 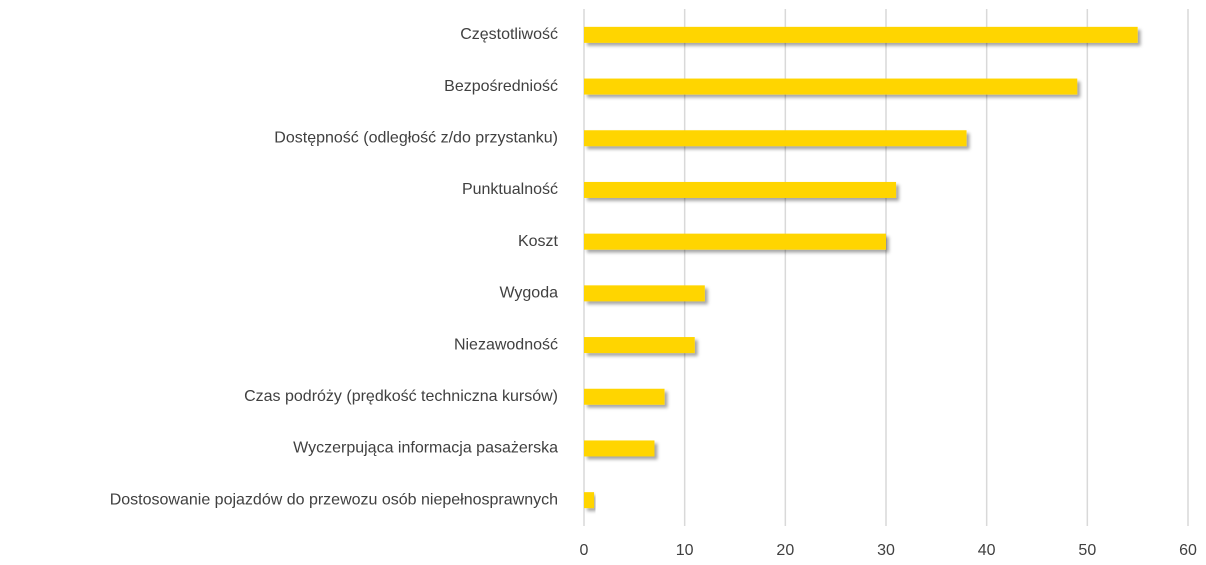 I want to click on x-tick-label: 30, so click(x=886, y=550).